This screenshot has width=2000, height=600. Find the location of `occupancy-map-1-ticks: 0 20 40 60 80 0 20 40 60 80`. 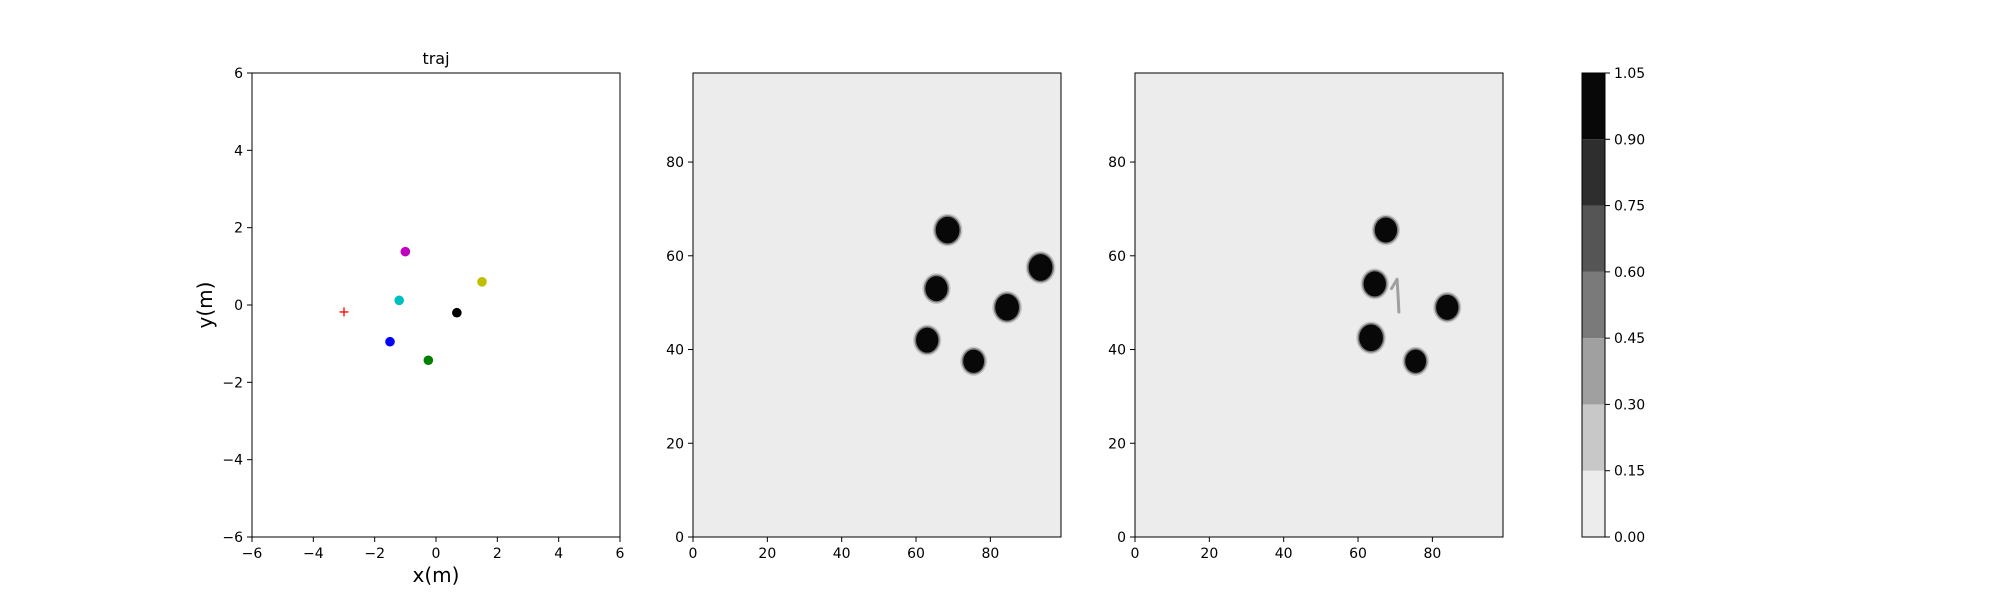

occupancy-map-1-ticks: 0 20 40 60 80 0 20 40 60 80 is located at coordinates (832, 358).